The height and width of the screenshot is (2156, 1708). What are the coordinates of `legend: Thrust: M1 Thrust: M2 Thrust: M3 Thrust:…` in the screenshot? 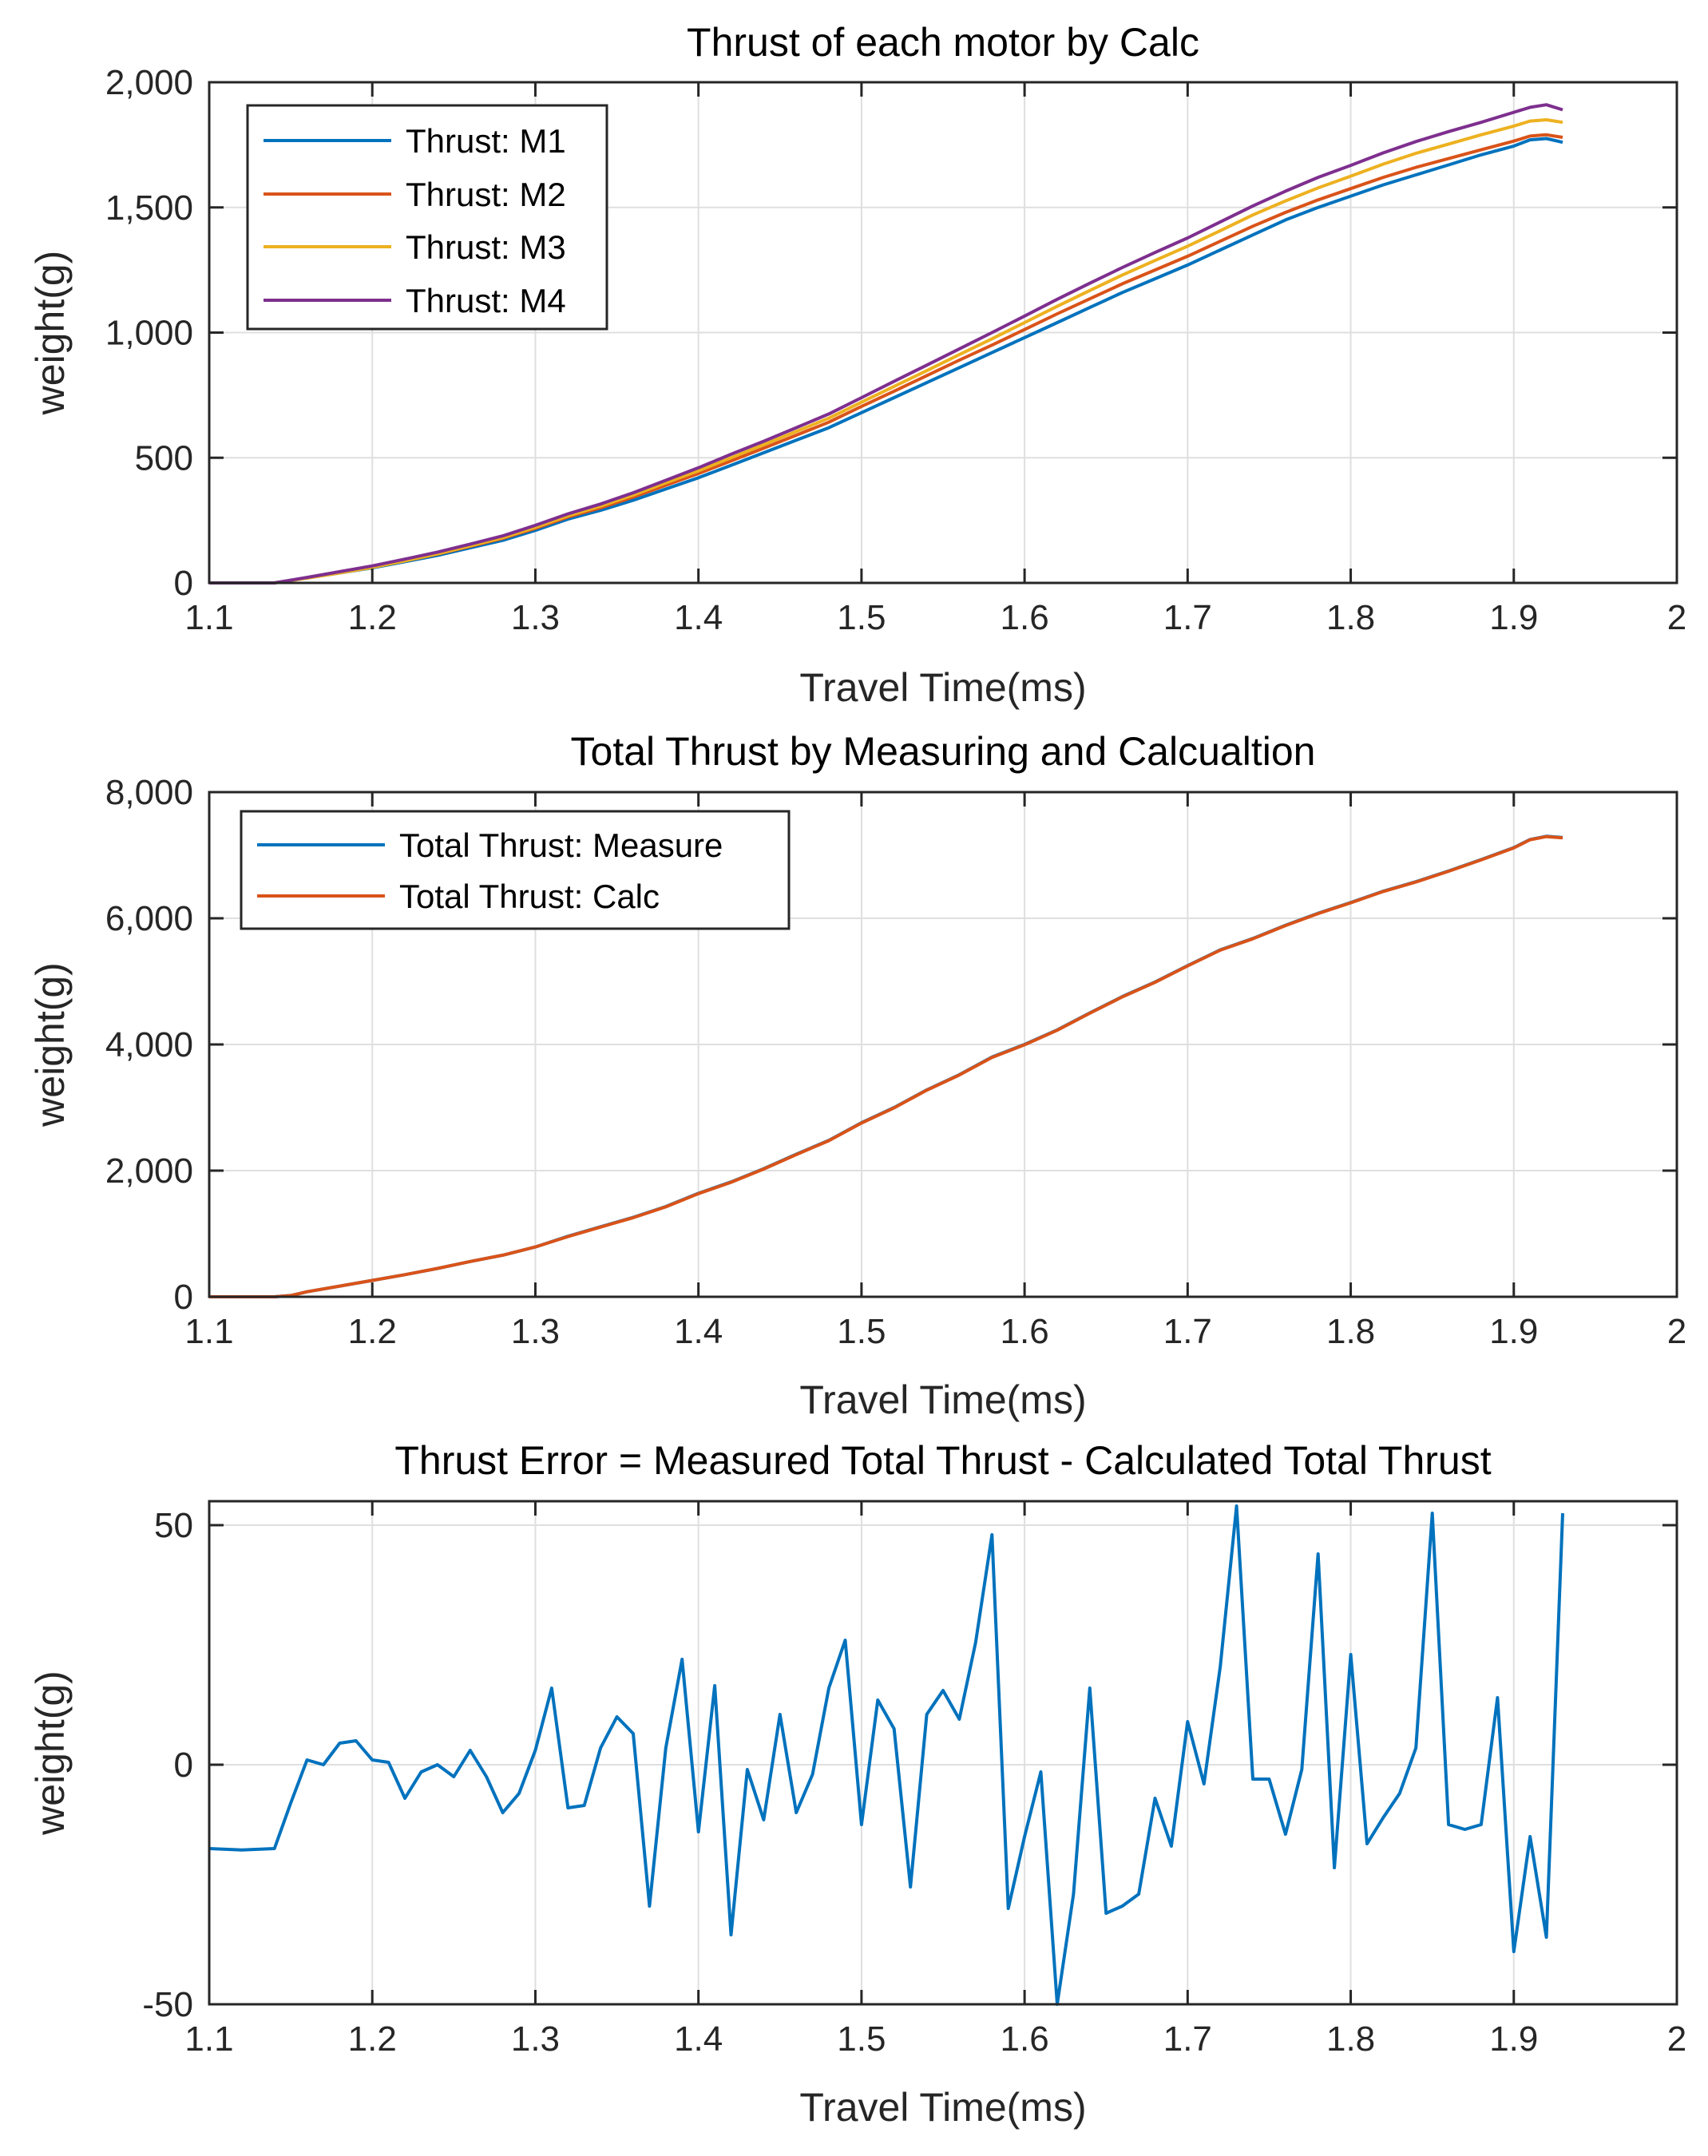 It's located at (427, 217).